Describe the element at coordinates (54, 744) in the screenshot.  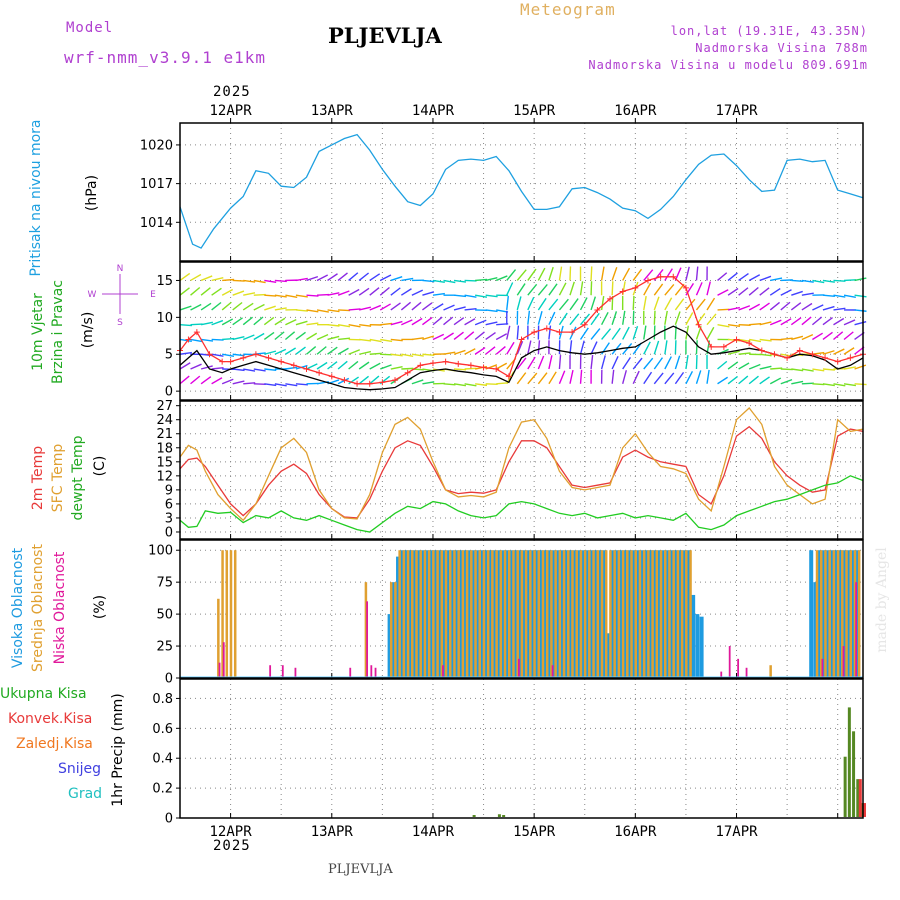
I see `legend-freezing-rain: Zaledj.Kisa` at that location.